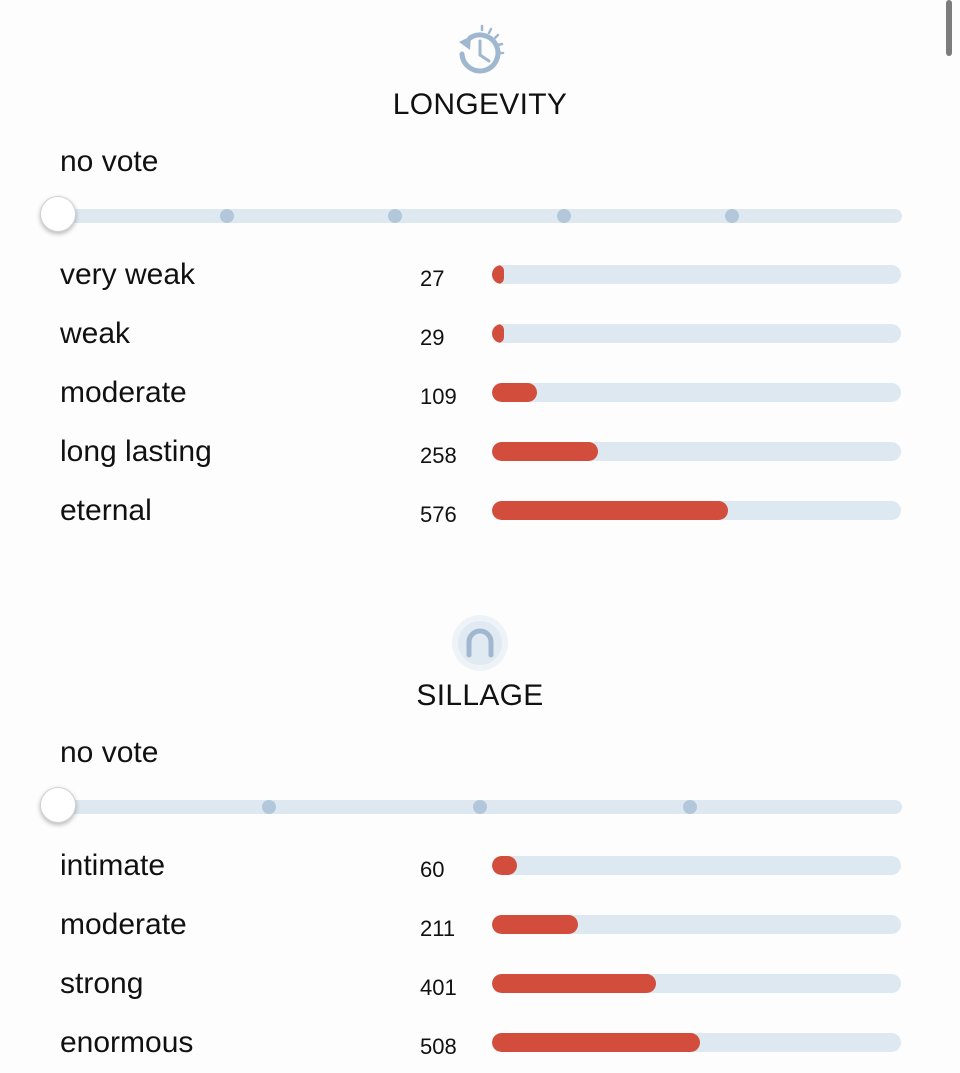 The image size is (960, 1073). I want to click on sillage-row-intimate: intimate 60, so click(480, 866).